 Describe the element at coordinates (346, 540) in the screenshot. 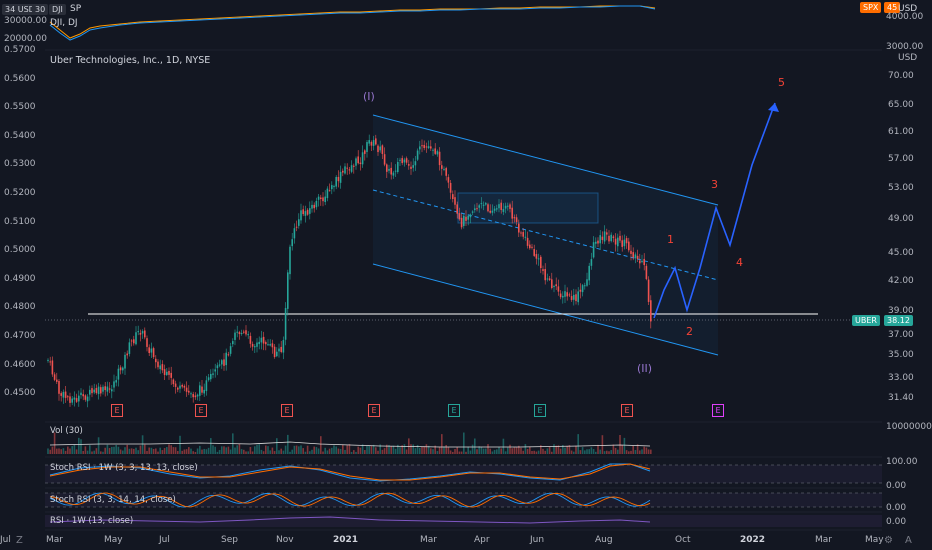

I see `time-axis-label: 2021` at that location.